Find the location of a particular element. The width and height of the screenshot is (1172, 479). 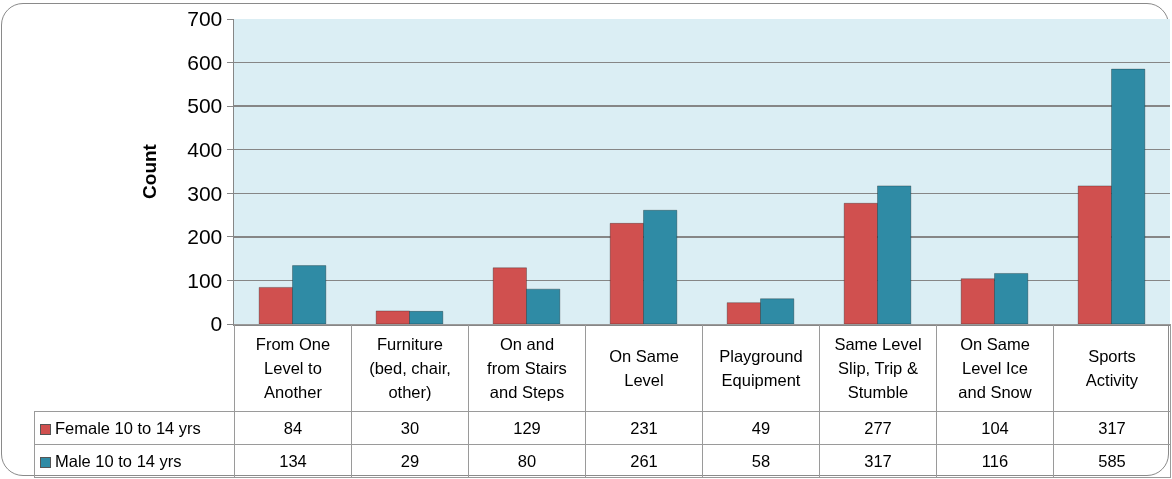

x-tick-label: From One Level to Another is located at coordinates (293, 368).